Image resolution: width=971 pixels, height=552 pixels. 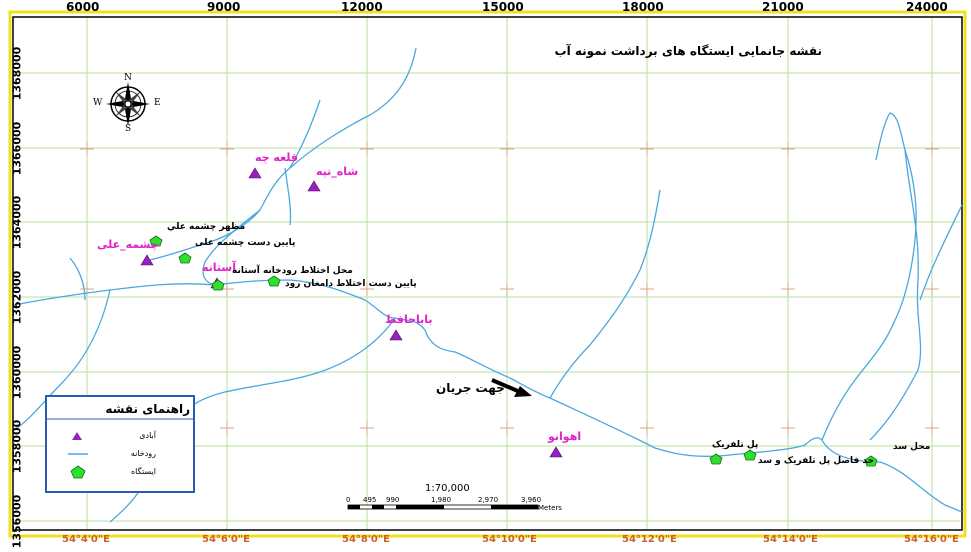 What do you see at coordinates (509, 539) in the screenshot?
I see `bottom-axis-label: 54°10'0"E` at bounding box center [509, 539].